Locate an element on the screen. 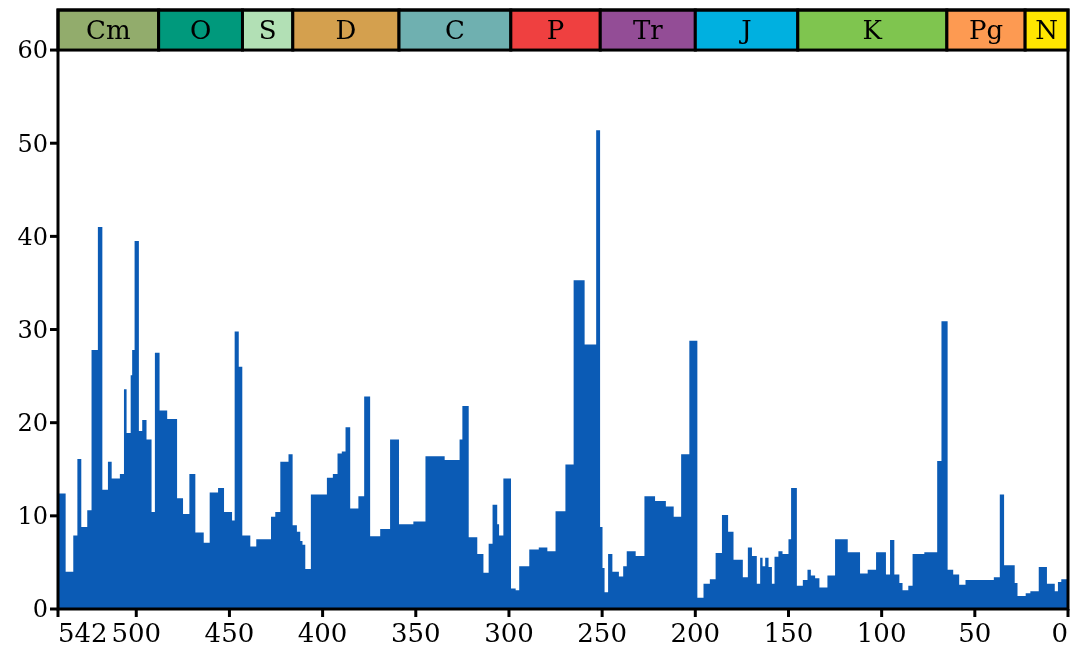  x-tick-label: 542 is located at coordinates (83, 633).